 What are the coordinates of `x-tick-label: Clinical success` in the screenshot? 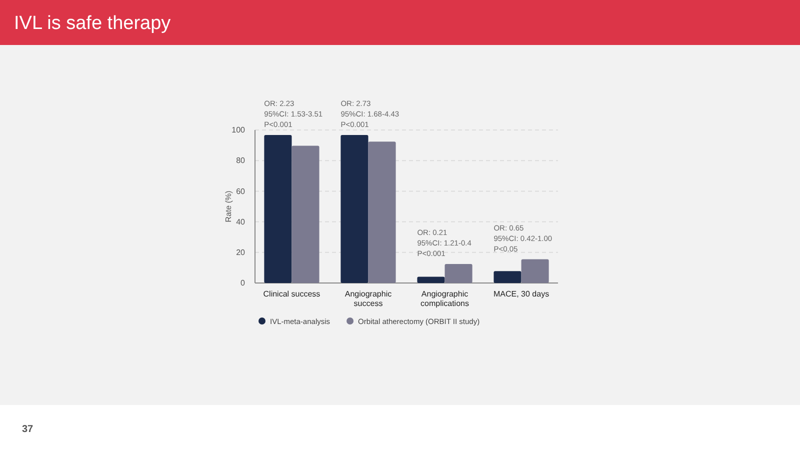 It's located at (291, 294).